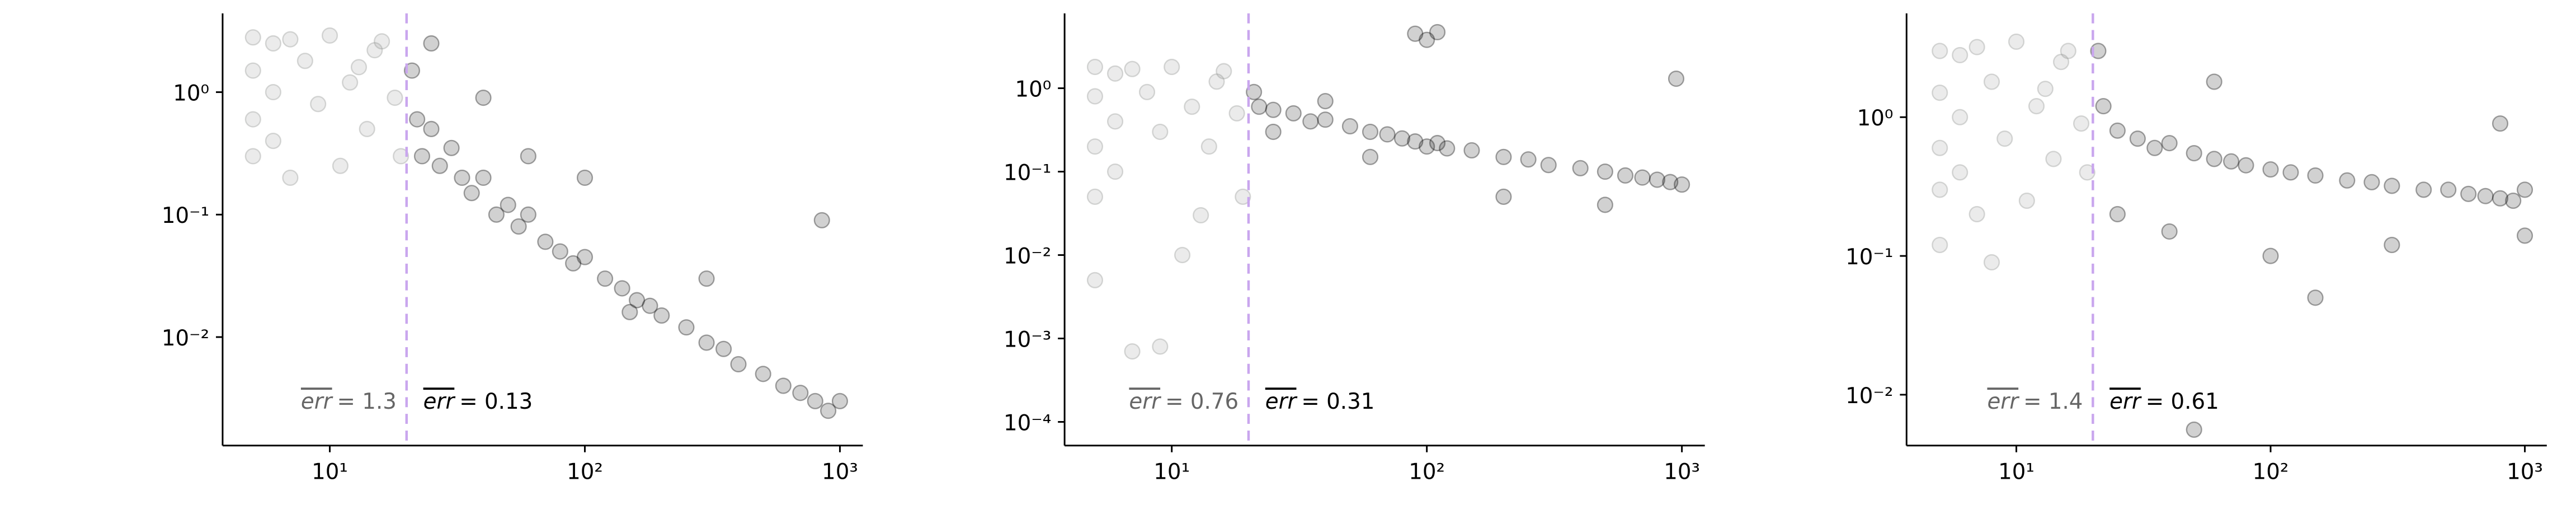  I want to click on annotation: err = 0.13, so click(478, 401).